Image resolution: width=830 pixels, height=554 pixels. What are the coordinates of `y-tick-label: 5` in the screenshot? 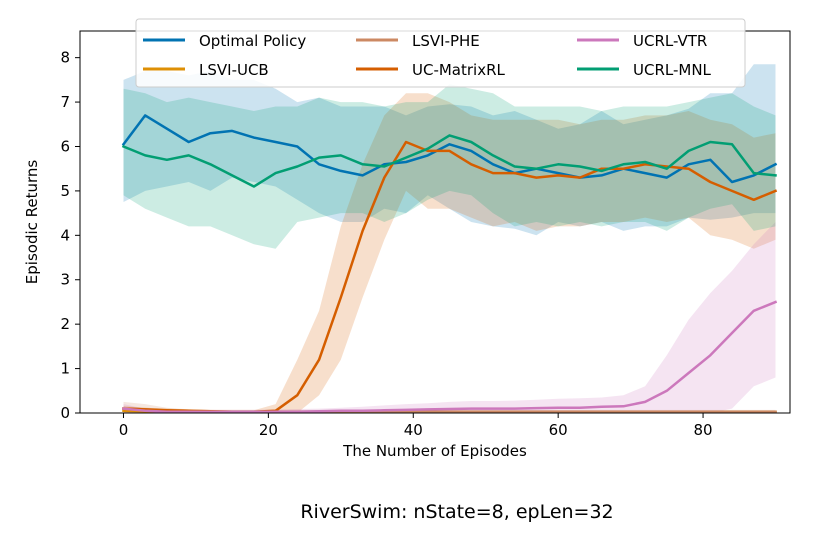 It's located at (65, 191).